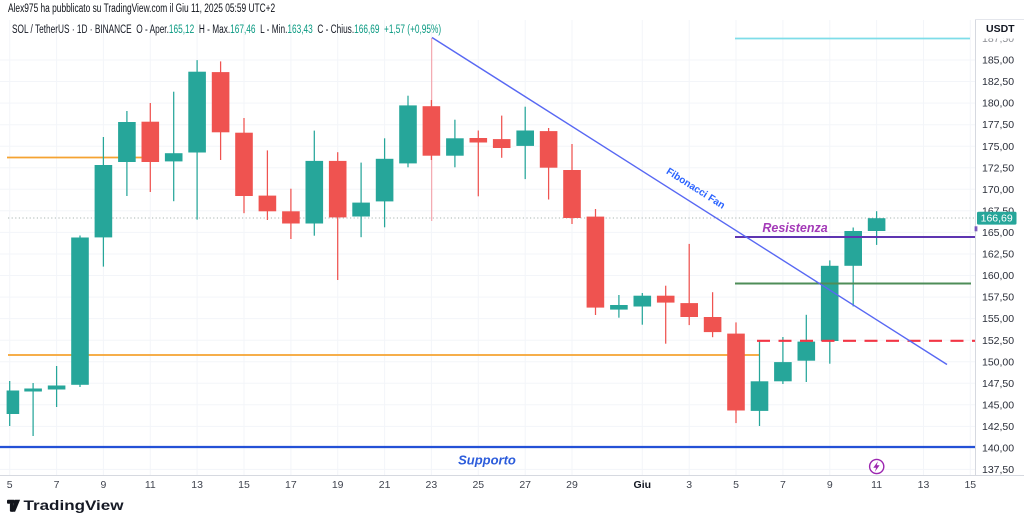 This screenshot has width=1024, height=517. What do you see at coordinates (478, 485) in the screenshot?
I see `svg-text: 25` at bounding box center [478, 485].